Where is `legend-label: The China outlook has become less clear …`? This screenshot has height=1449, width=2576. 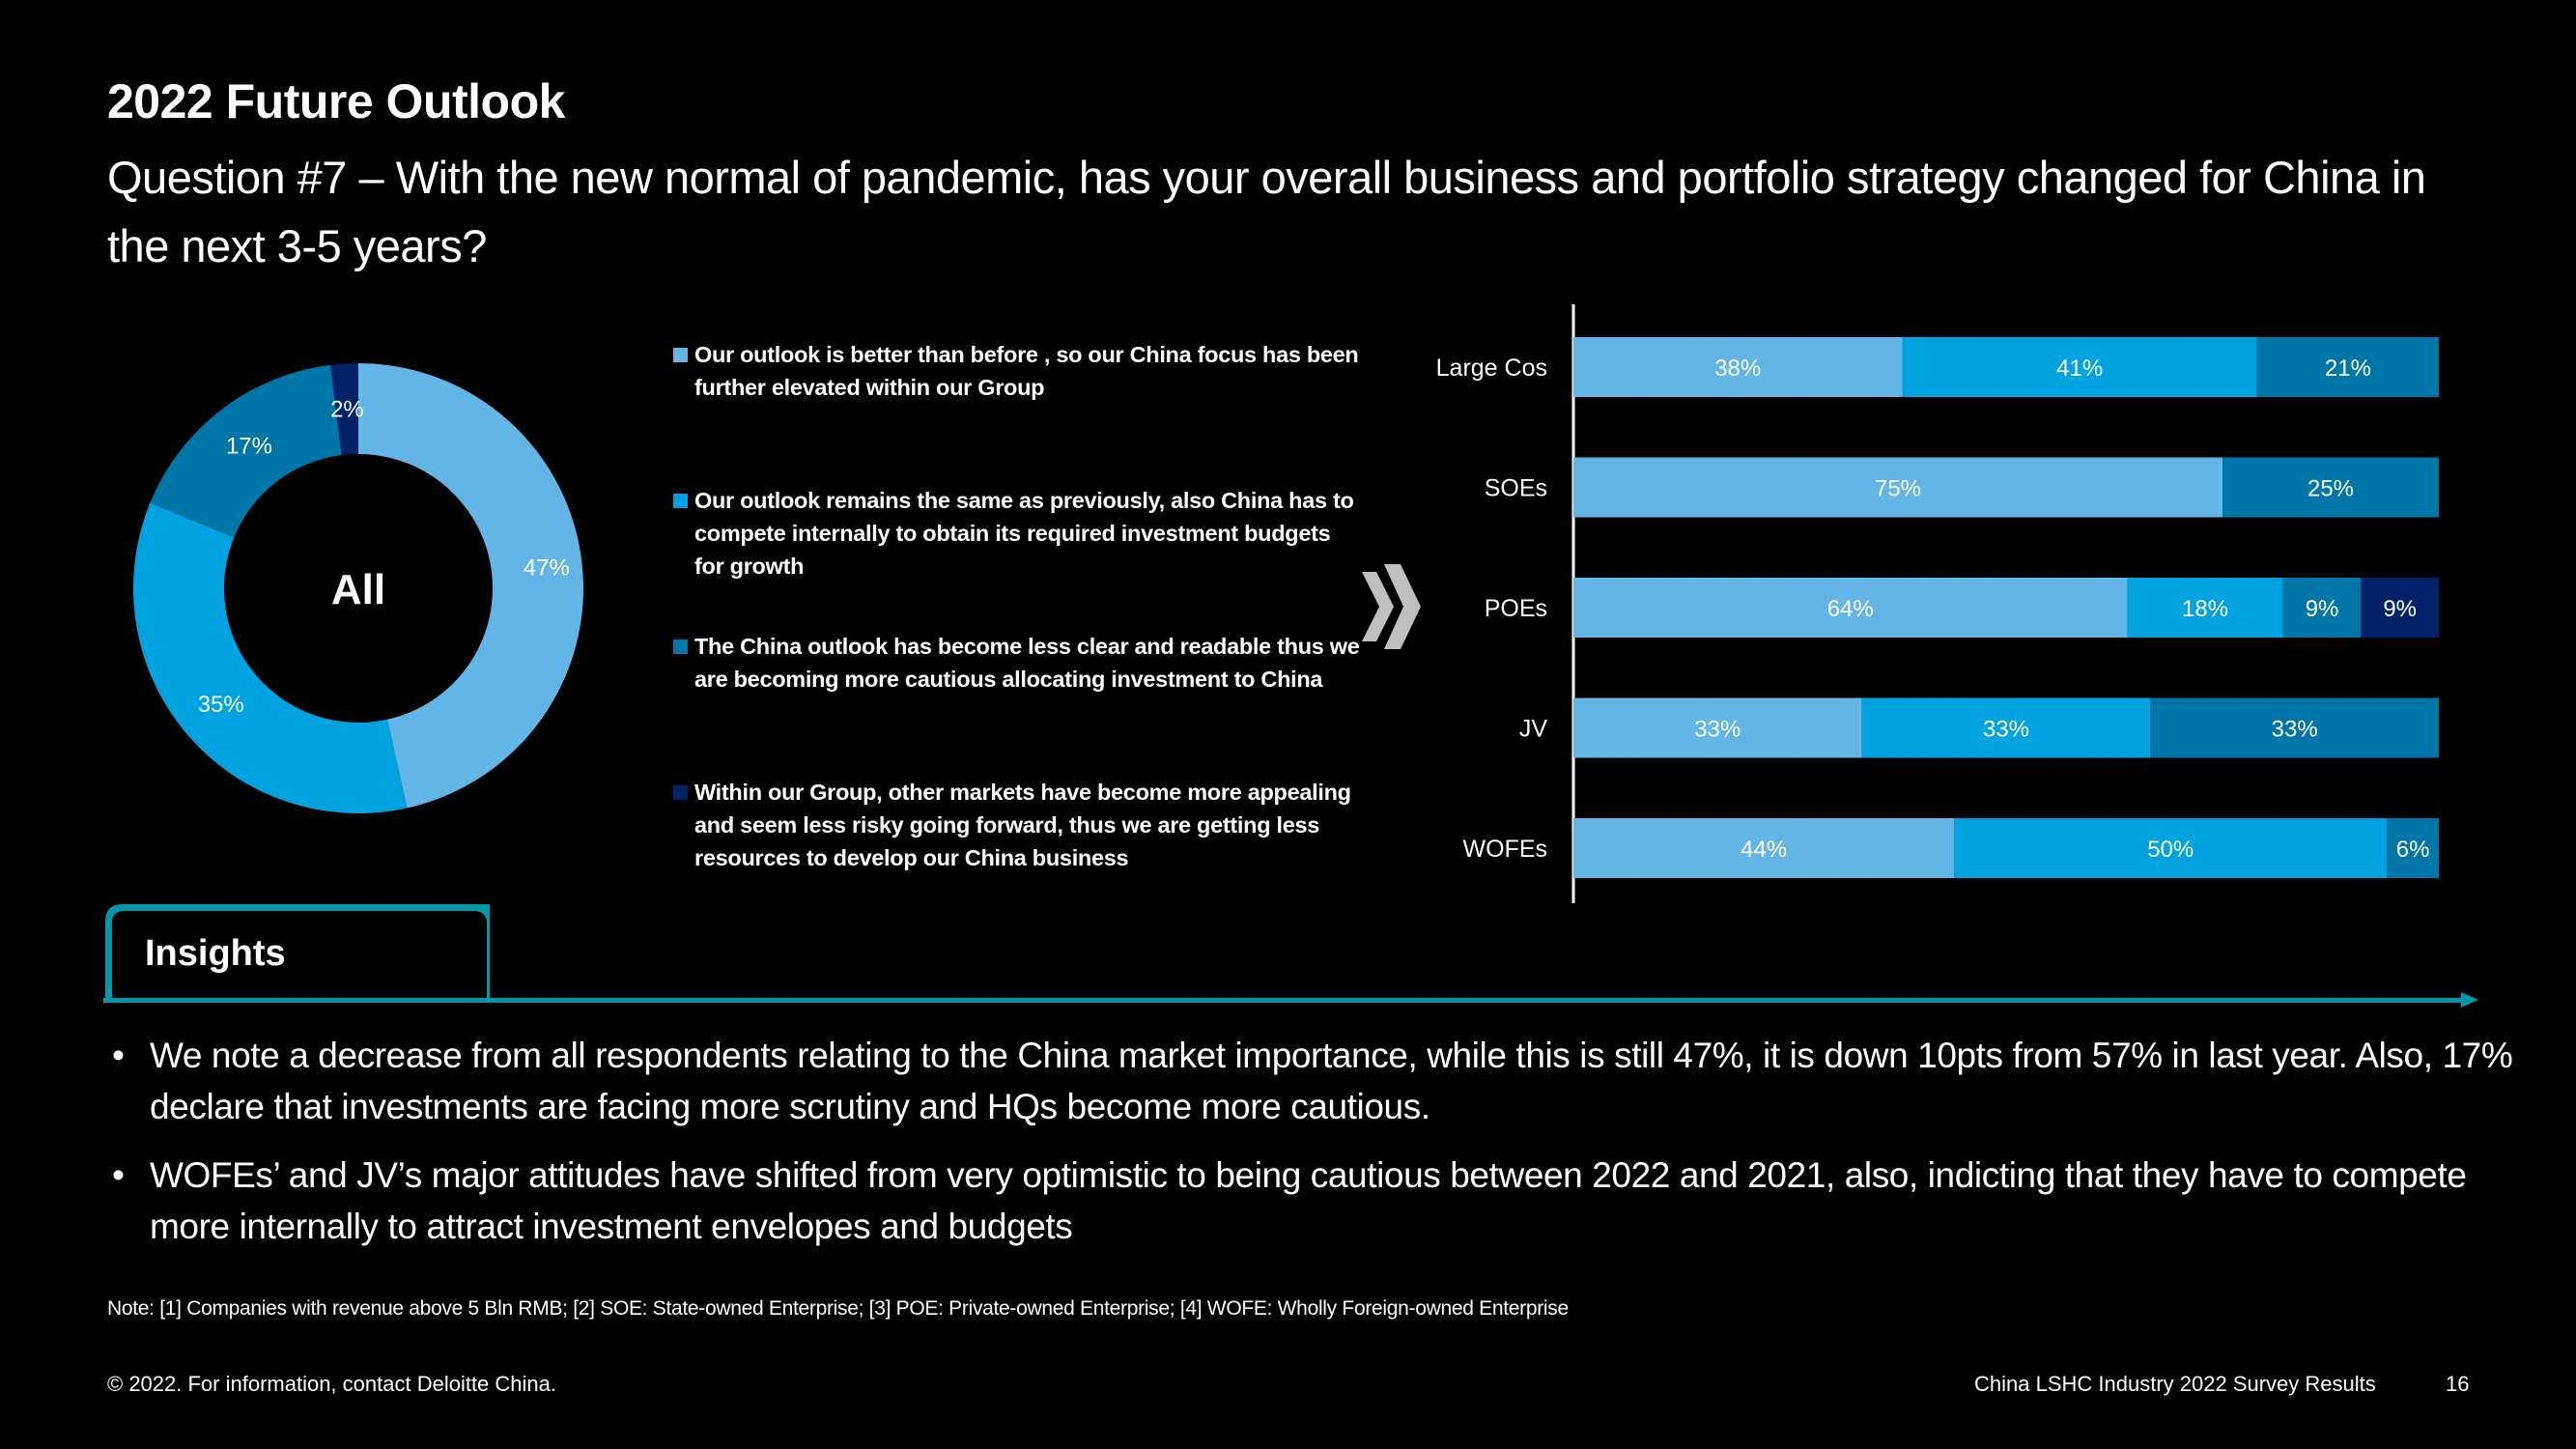
legend-label: The China outlook has become less clear … is located at coordinates (1027, 663).